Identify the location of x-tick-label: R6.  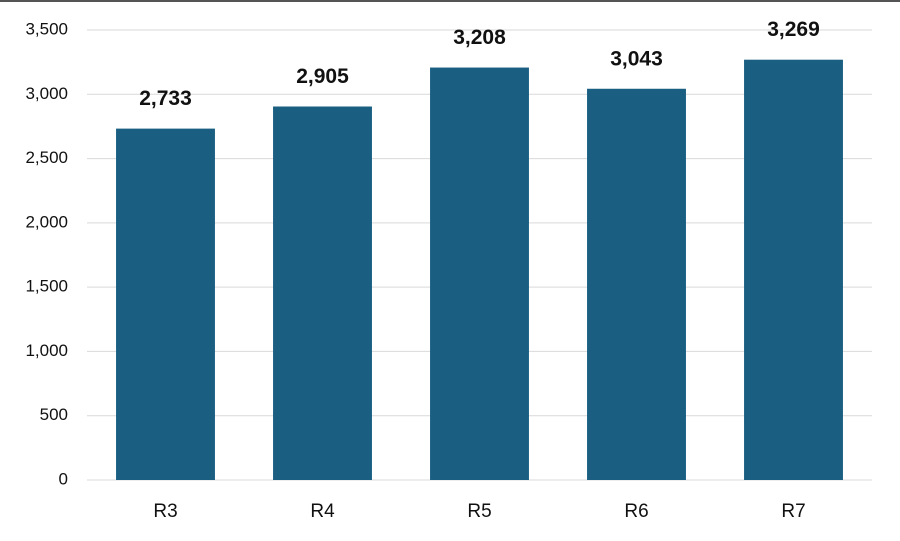
(636, 511).